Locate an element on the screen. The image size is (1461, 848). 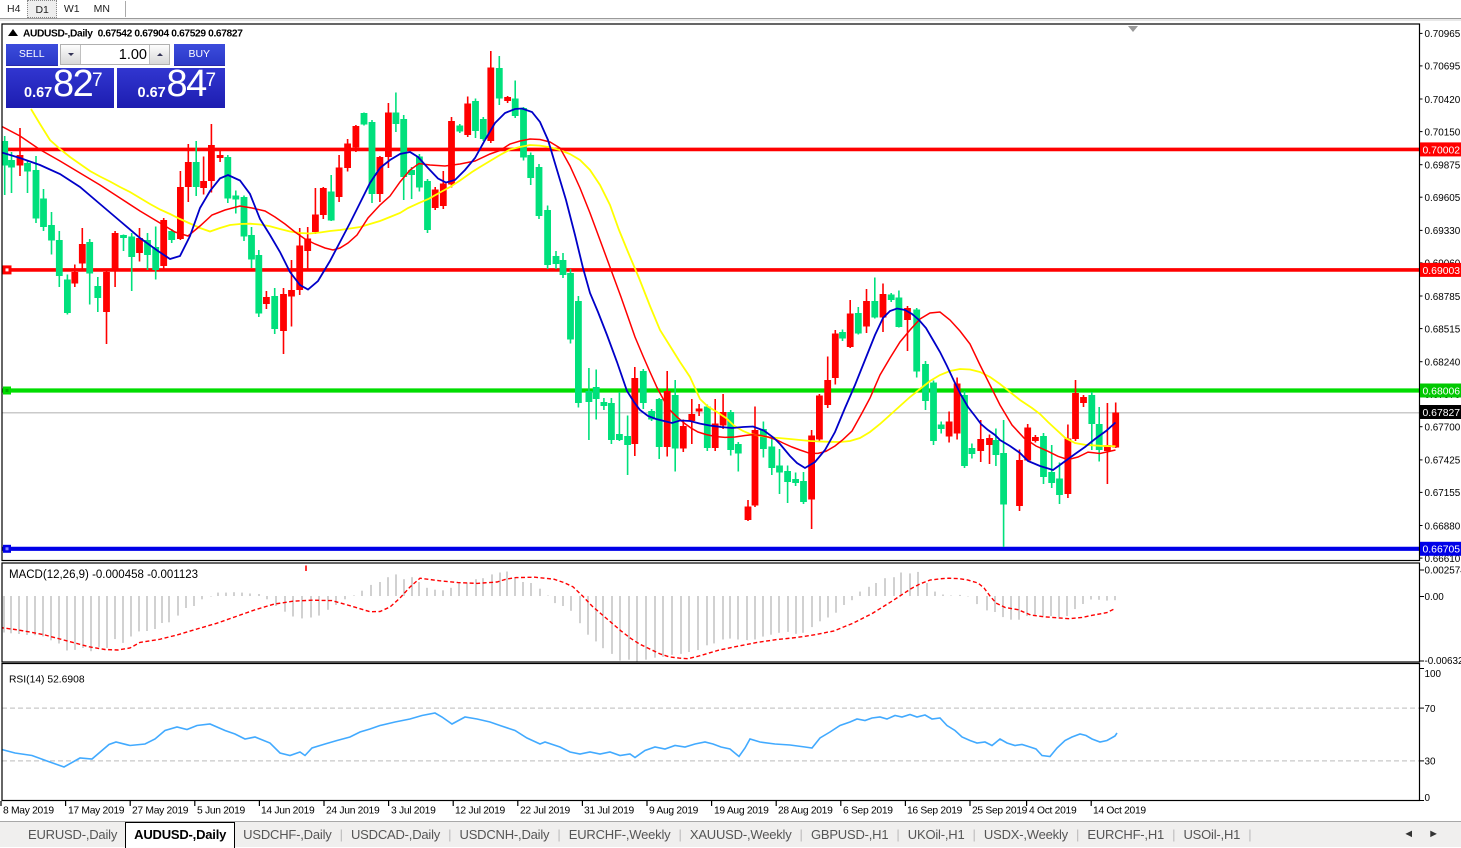
svg-text: -0.006326 is located at coordinates (1443, 661).